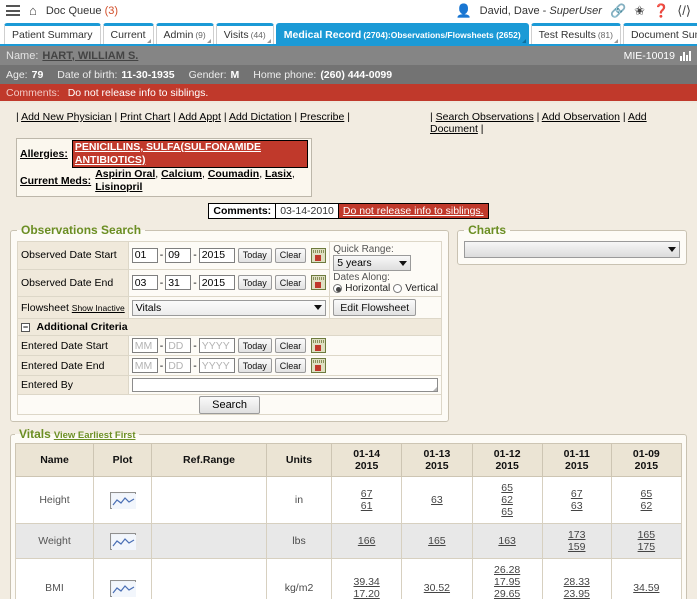  I want to click on vital-value: 26.28, so click(507, 570).